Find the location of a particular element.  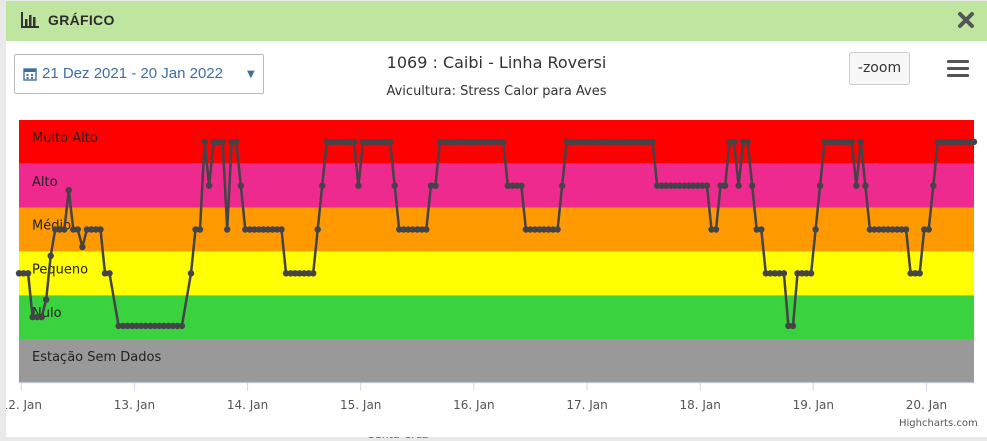

hamburger-menu-icon is located at coordinates (958, 69).